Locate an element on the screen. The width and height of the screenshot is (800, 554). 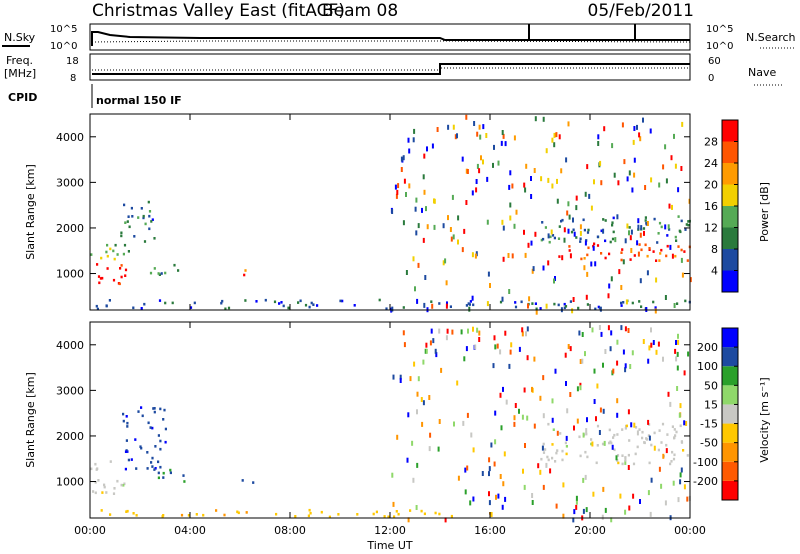
freq-label-line1: Freq. is located at coordinates (19, 60).